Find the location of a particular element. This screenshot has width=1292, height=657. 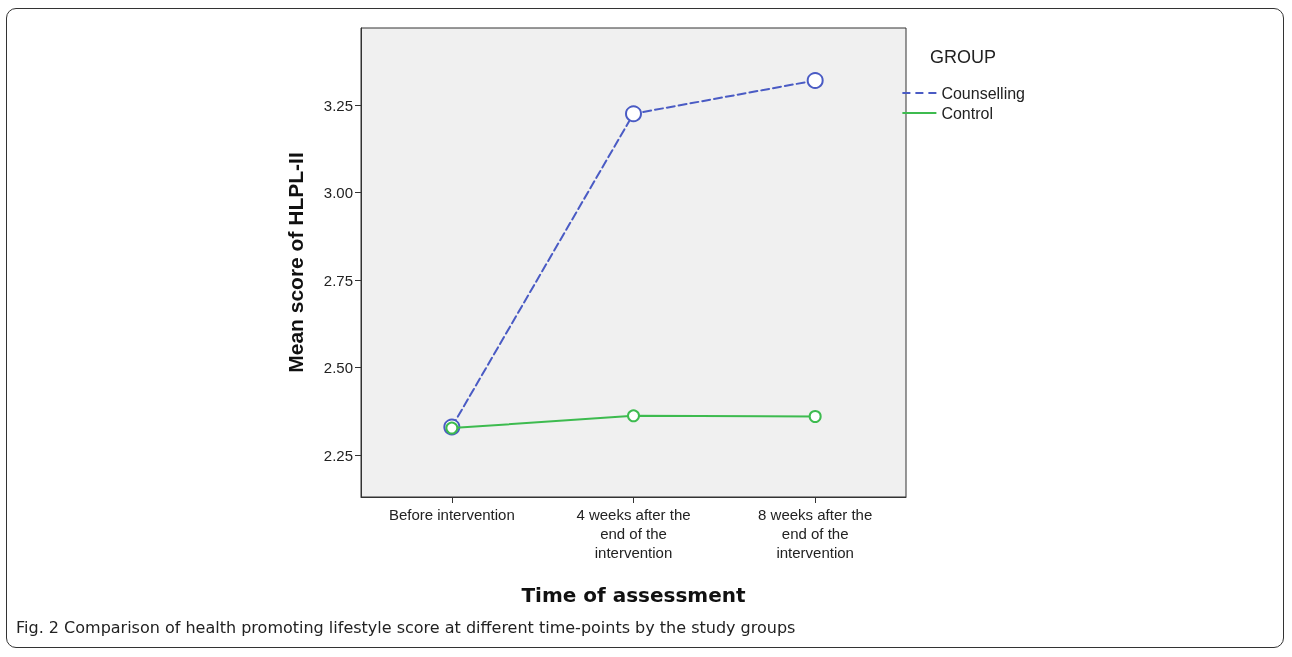

x-axis-title: Time of assessment is located at coordinates (634, 595).